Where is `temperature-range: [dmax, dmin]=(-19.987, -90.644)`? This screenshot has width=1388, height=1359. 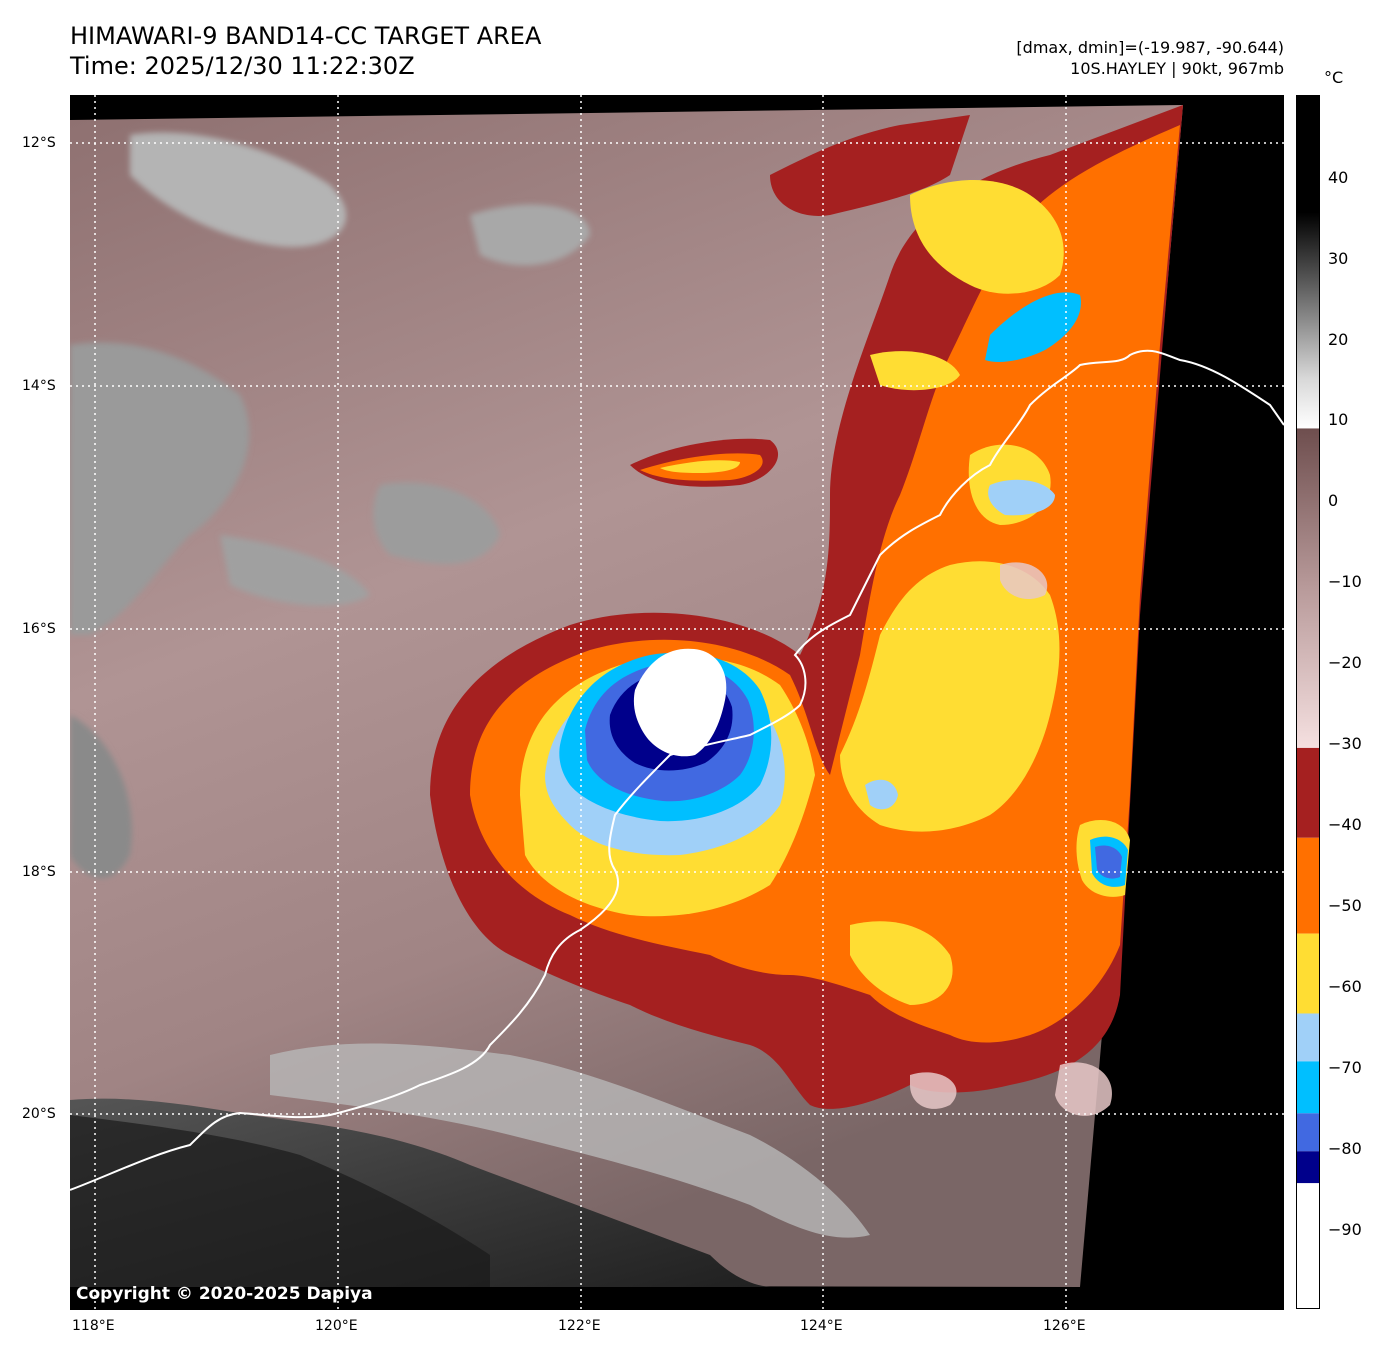 temperature-range: [dmax, dmin]=(-19.987, -90.644) is located at coordinates (1150, 47).